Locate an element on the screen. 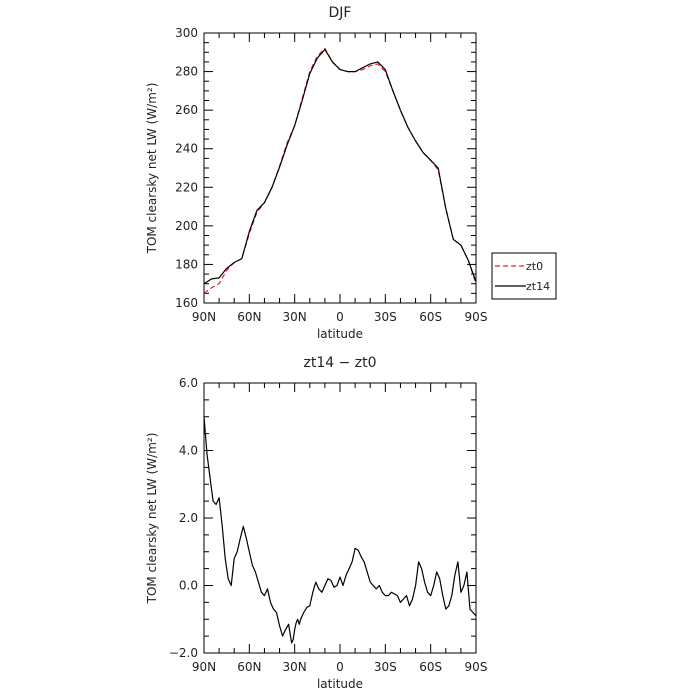  legend-label-zt0: zt0 is located at coordinates (534, 266).